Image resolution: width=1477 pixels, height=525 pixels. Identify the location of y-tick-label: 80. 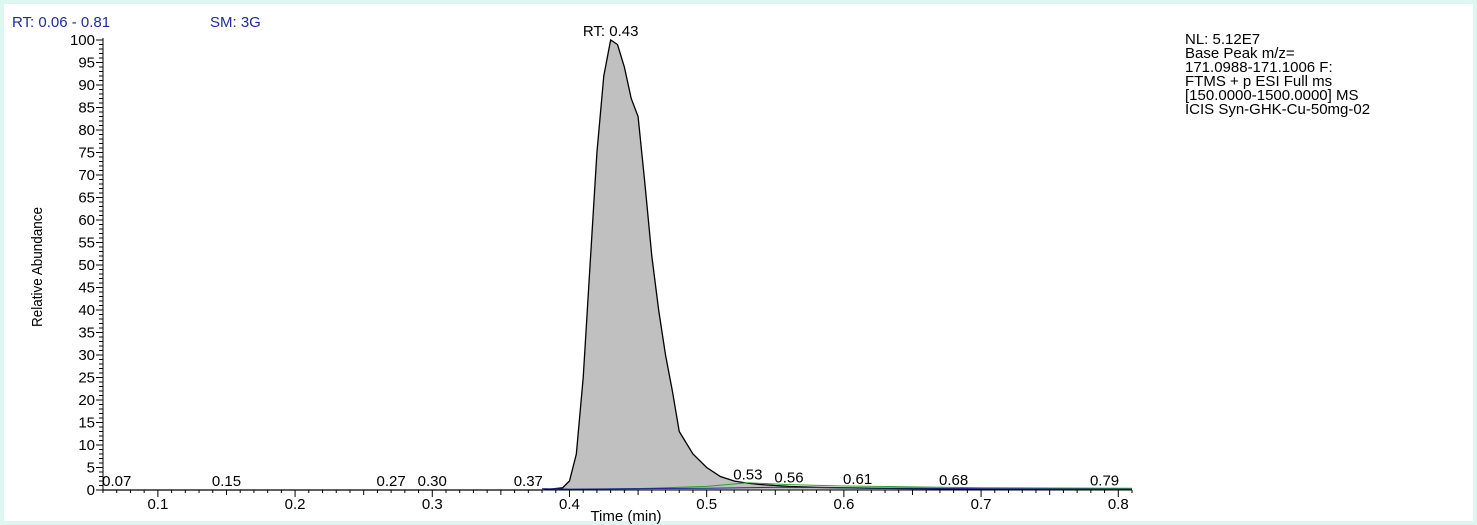
(86, 130).